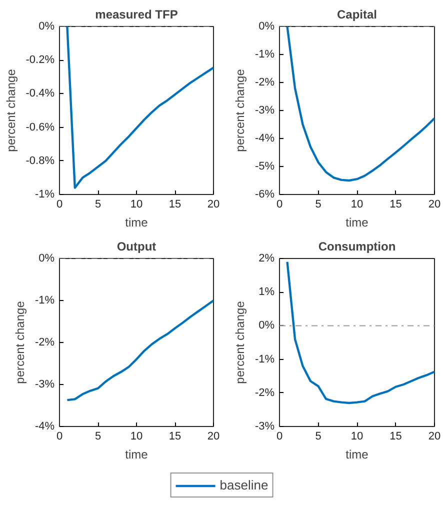  What do you see at coordinates (264, 194) in the screenshot?
I see `y-tick-label: -6%` at bounding box center [264, 194].